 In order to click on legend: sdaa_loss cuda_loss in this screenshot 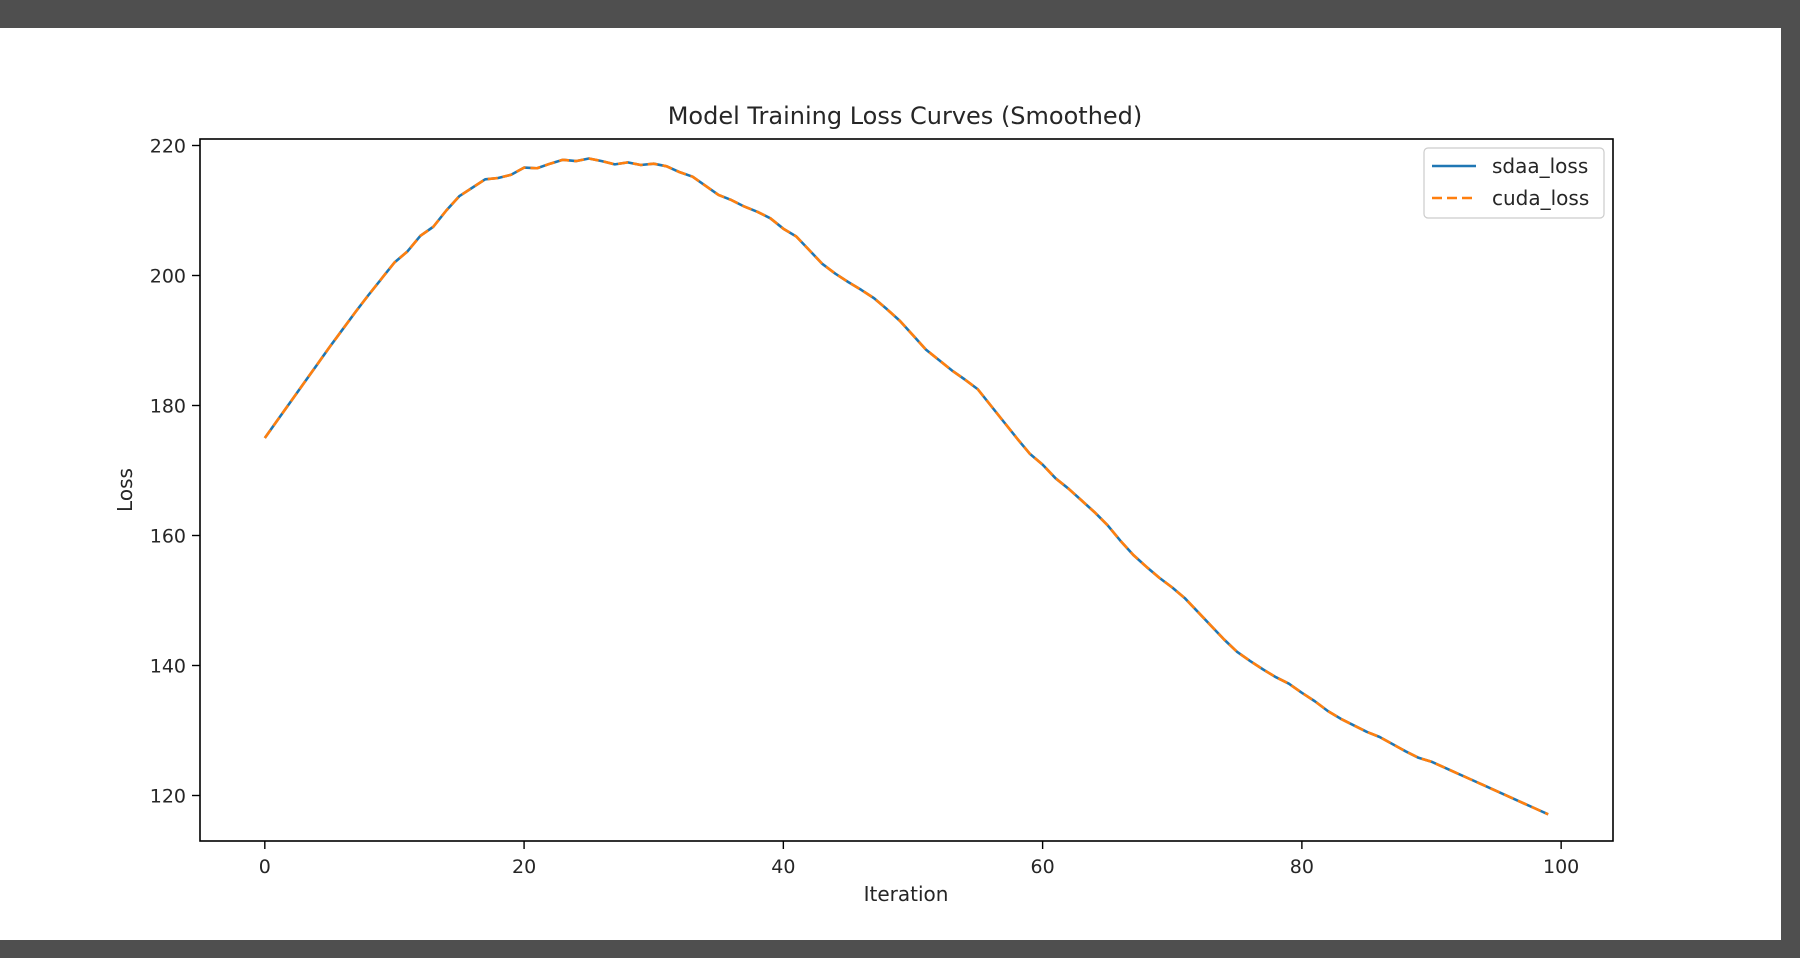, I will do `click(1514, 183)`.